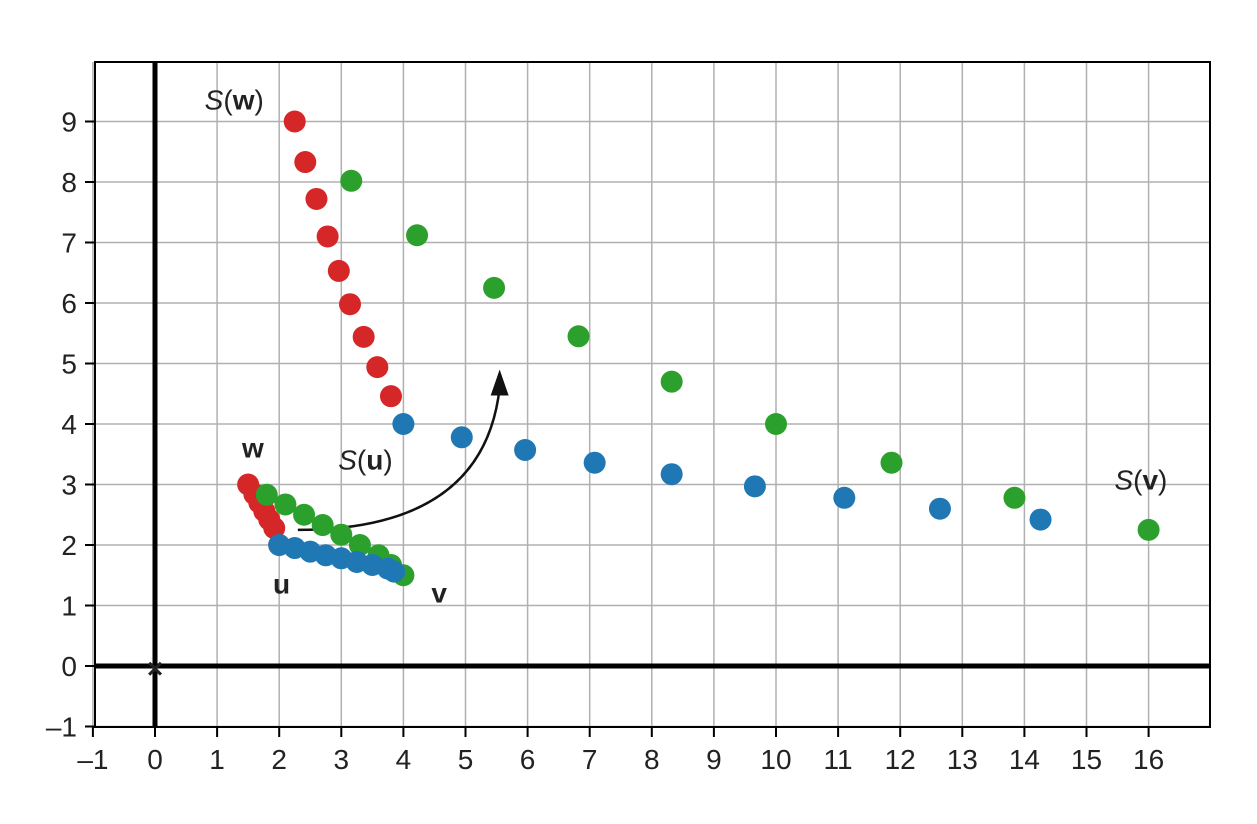 The height and width of the screenshot is (824, 1257). I want to click on label-w-symbol: w, so click(252, 447).